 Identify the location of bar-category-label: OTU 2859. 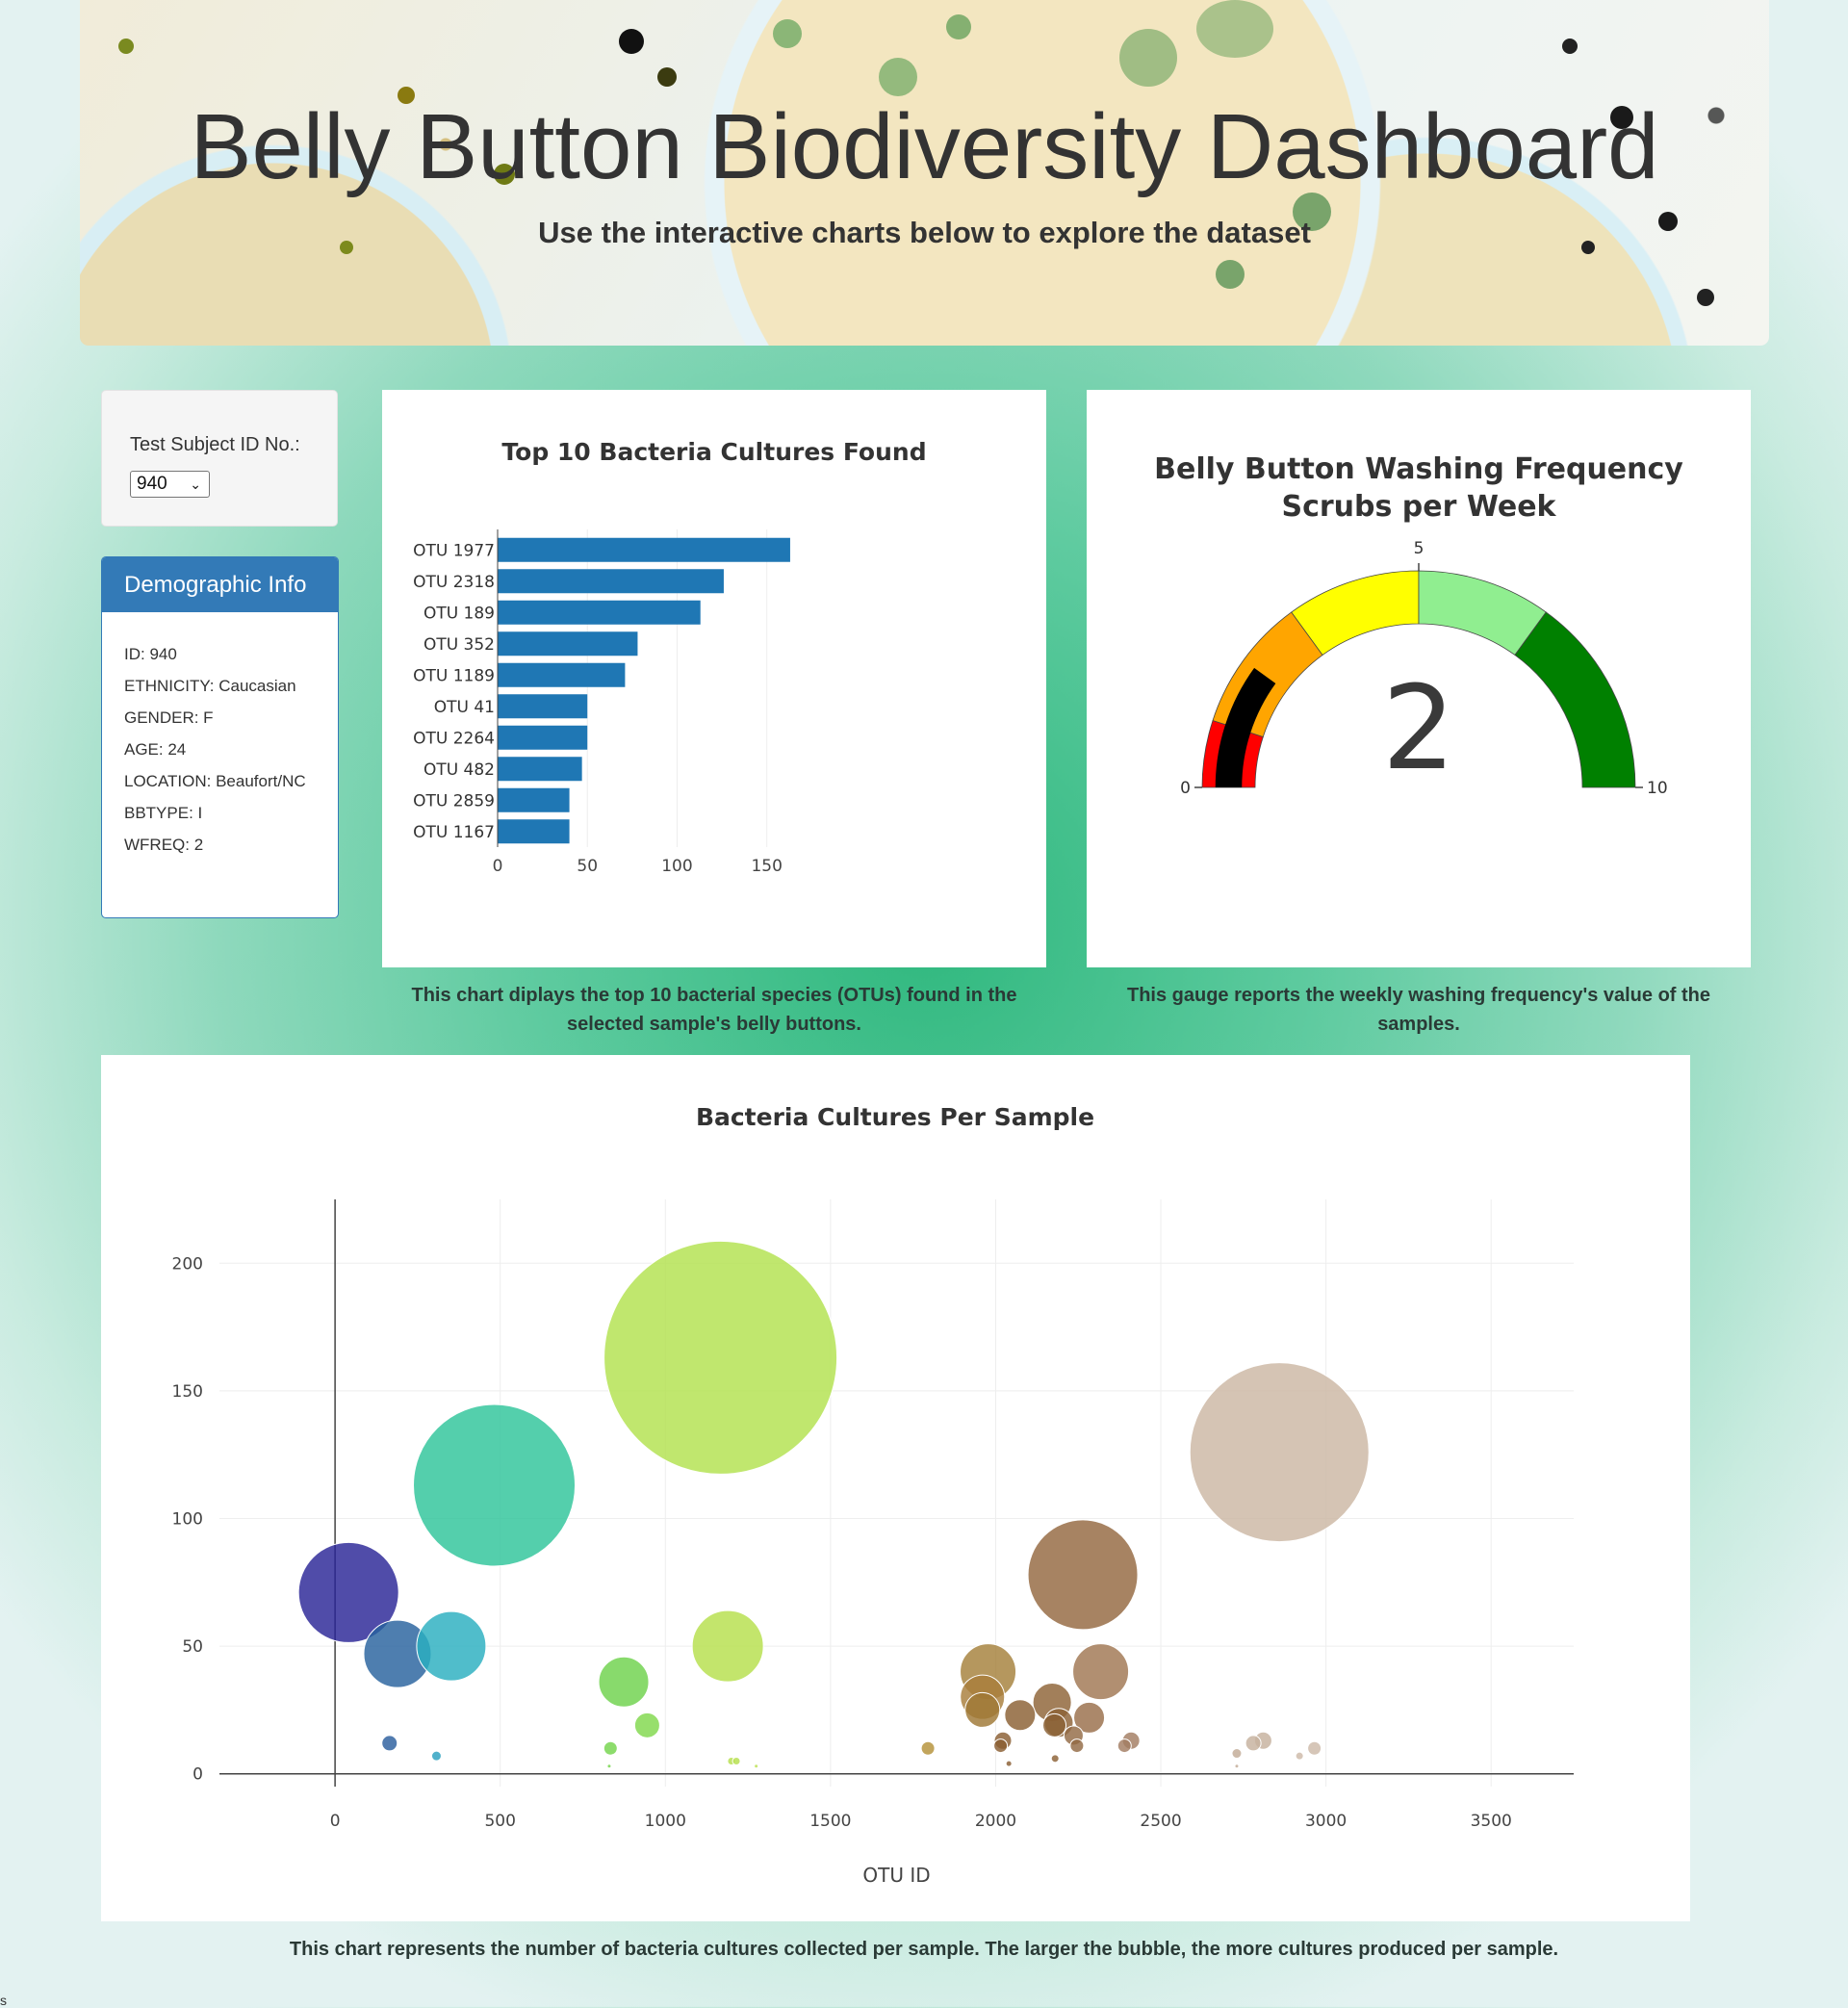
(454, 801).